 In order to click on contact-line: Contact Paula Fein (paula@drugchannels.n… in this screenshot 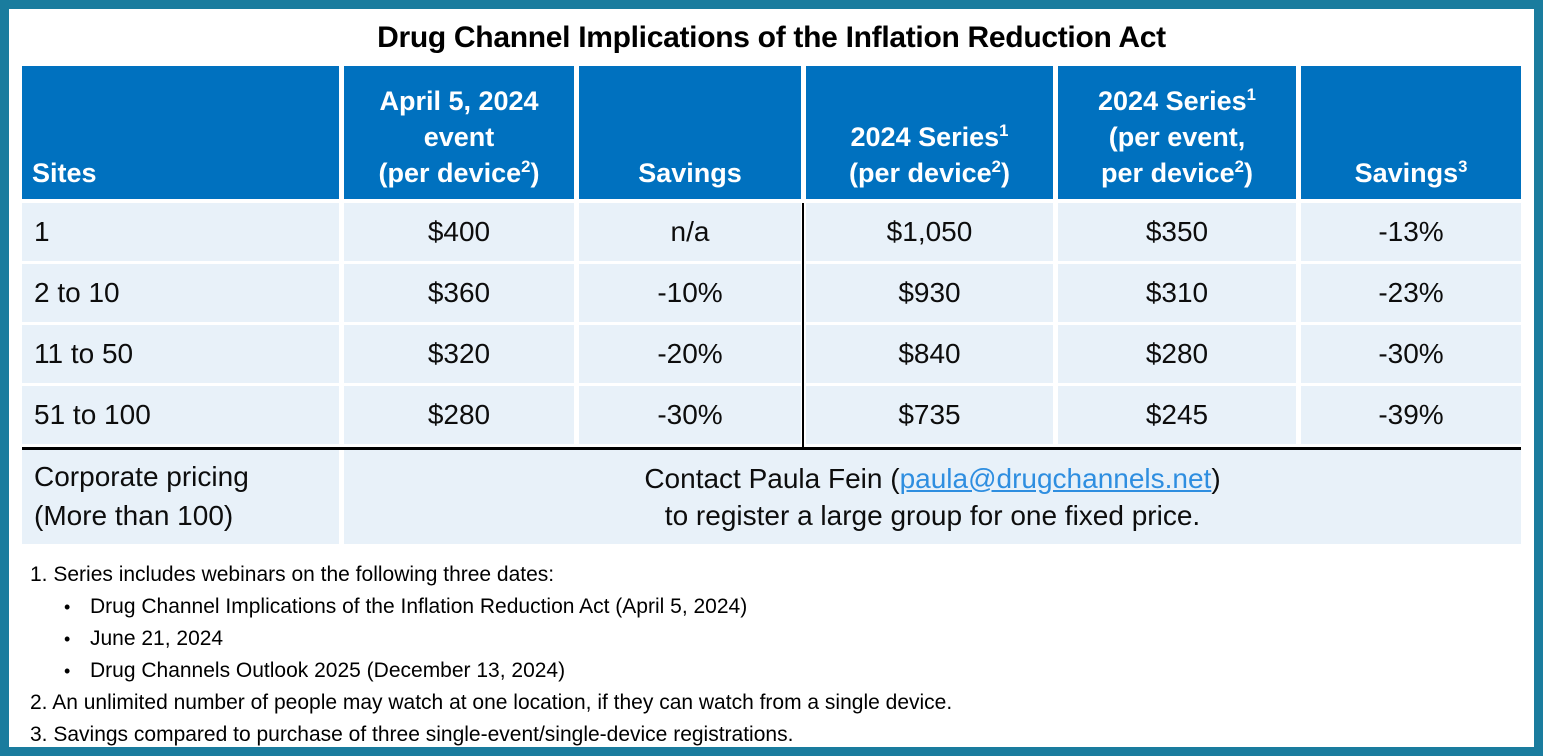, I will do `click(932, 478)`.